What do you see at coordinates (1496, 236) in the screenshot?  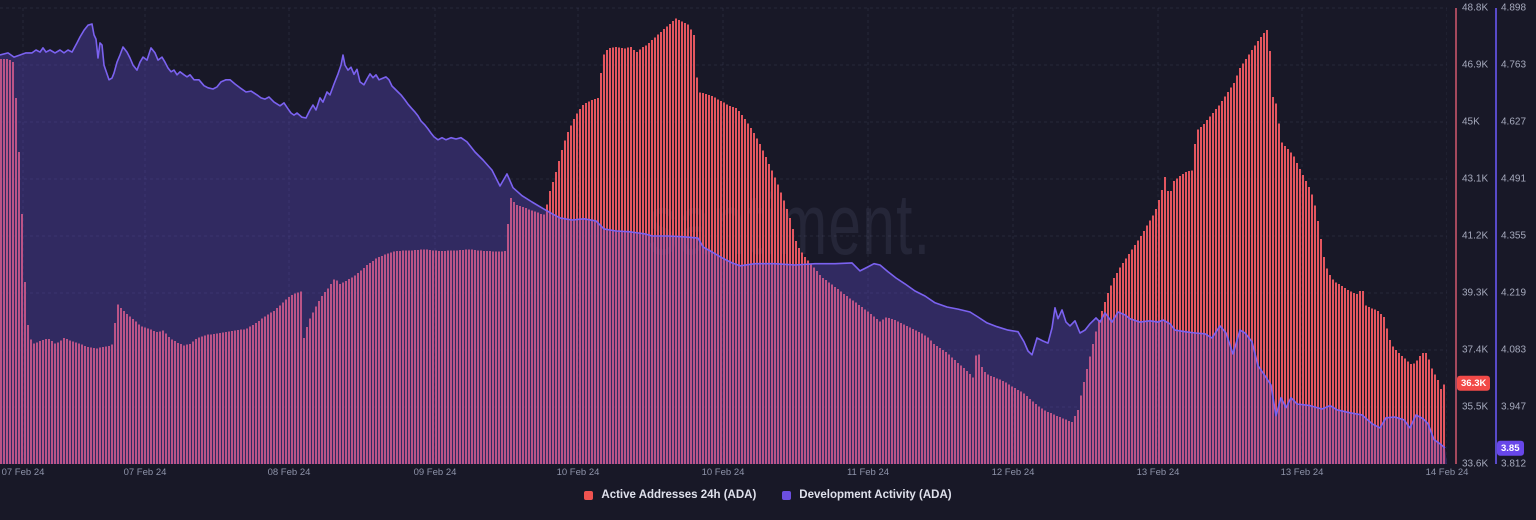 I see `dev-activity-axis-line` at bounding box center [1496, 236].